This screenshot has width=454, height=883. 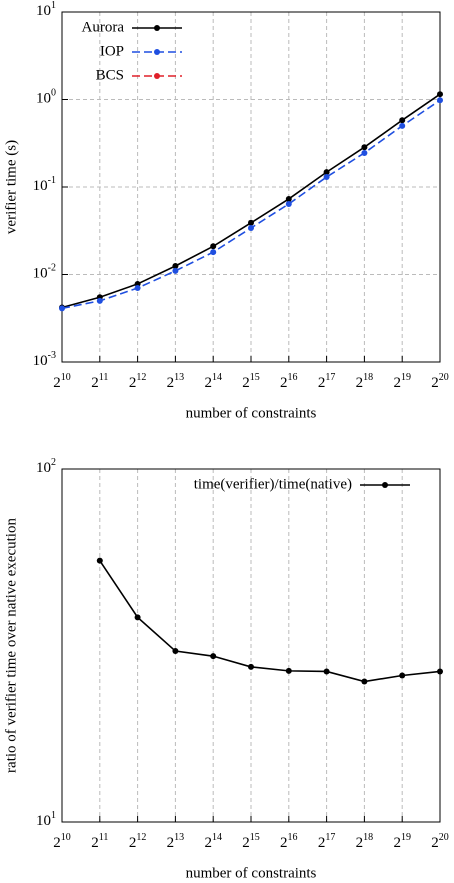 What do you see at coordinates (103, 27) in the screenshot?
I see `legend-label: Aurora` at bounding box center [103, 27].